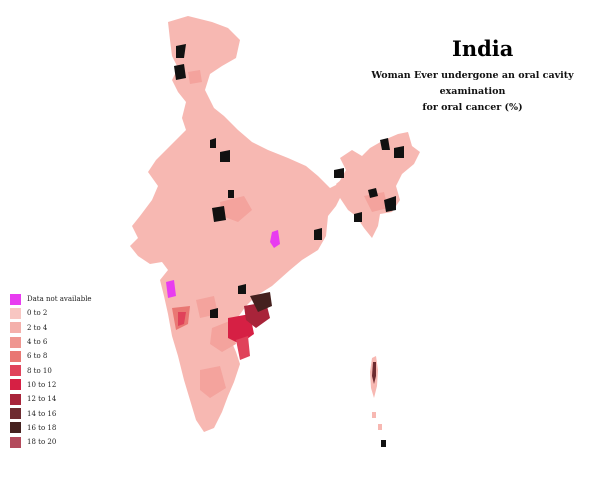 This screenshot has width=600, height=479. What do you see at coordinates (51, 342) in the screenshot?
I see `legend-item-4-6: 4 to 6` at bounding box center [51, 342].